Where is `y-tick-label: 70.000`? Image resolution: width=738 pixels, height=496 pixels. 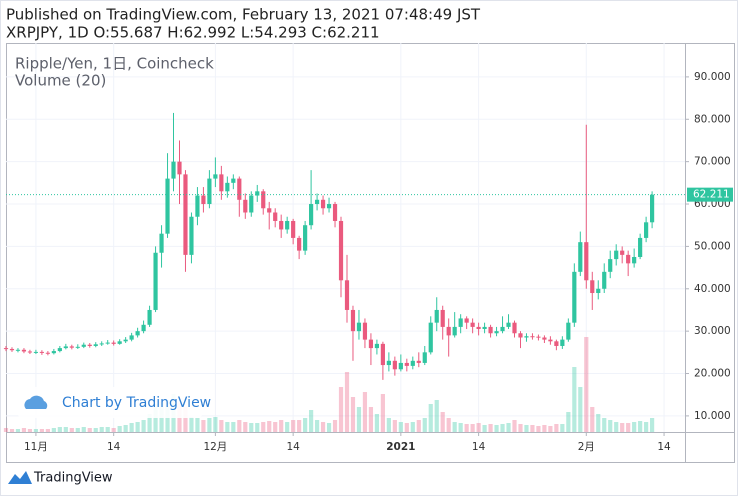 y-tick-label: 70.000 is located at coordinates (712, 162).